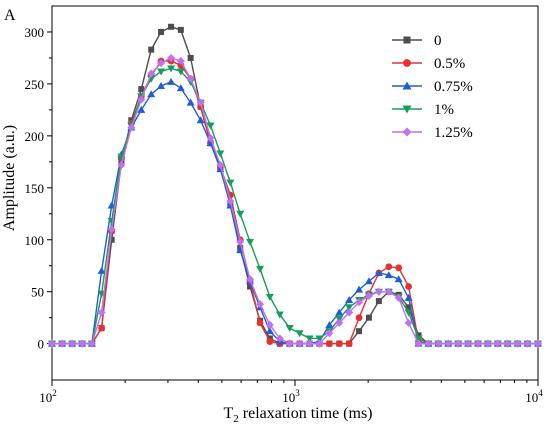  I want to click on x-axis-label: T2 relaxation time (ms), so click(297, 415).